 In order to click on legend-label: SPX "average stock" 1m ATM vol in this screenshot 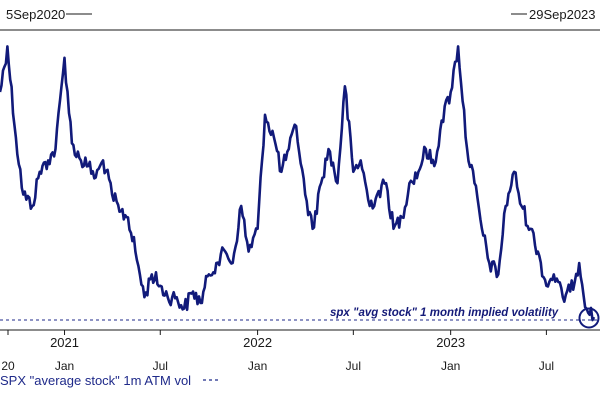, I will do `click(95, 380)`.